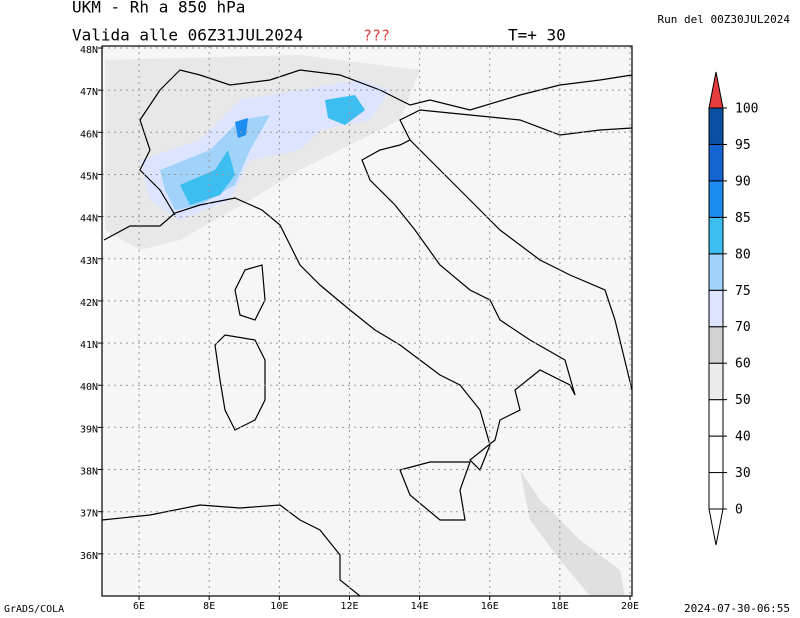 The image size is (800, 618). What do you see at coordinates (89, 134) in the screenshot?
I see `lat-label: 46N` at bounding box center [89, 134].